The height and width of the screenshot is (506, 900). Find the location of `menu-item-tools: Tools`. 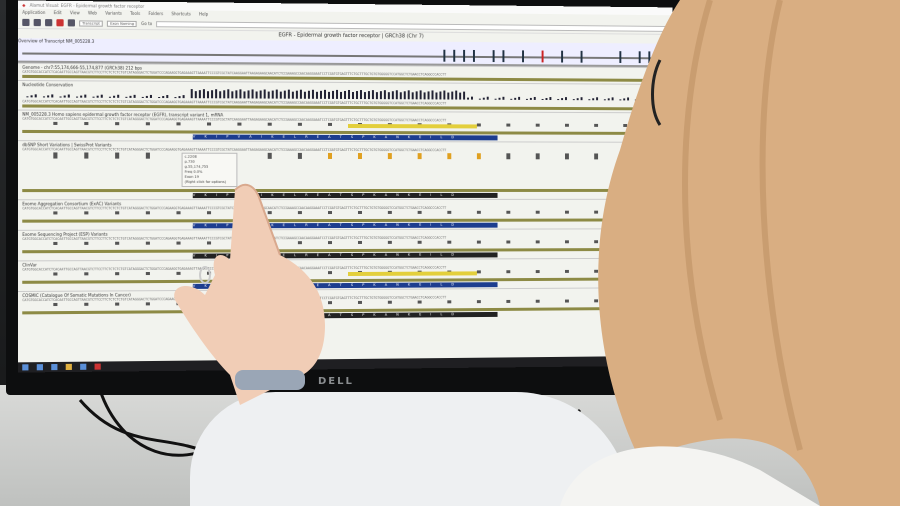

menu-item-tools: Tools is located at coordinates (135, 13).